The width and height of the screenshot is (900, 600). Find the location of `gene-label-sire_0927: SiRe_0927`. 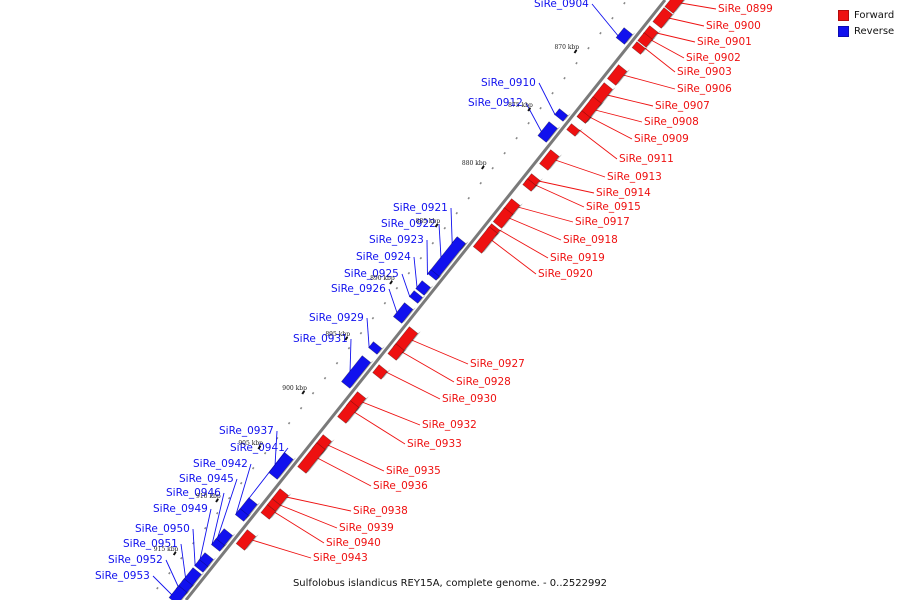

gene-label-sire_0927: SiRe_0927 is located at coordinates (497, 364).